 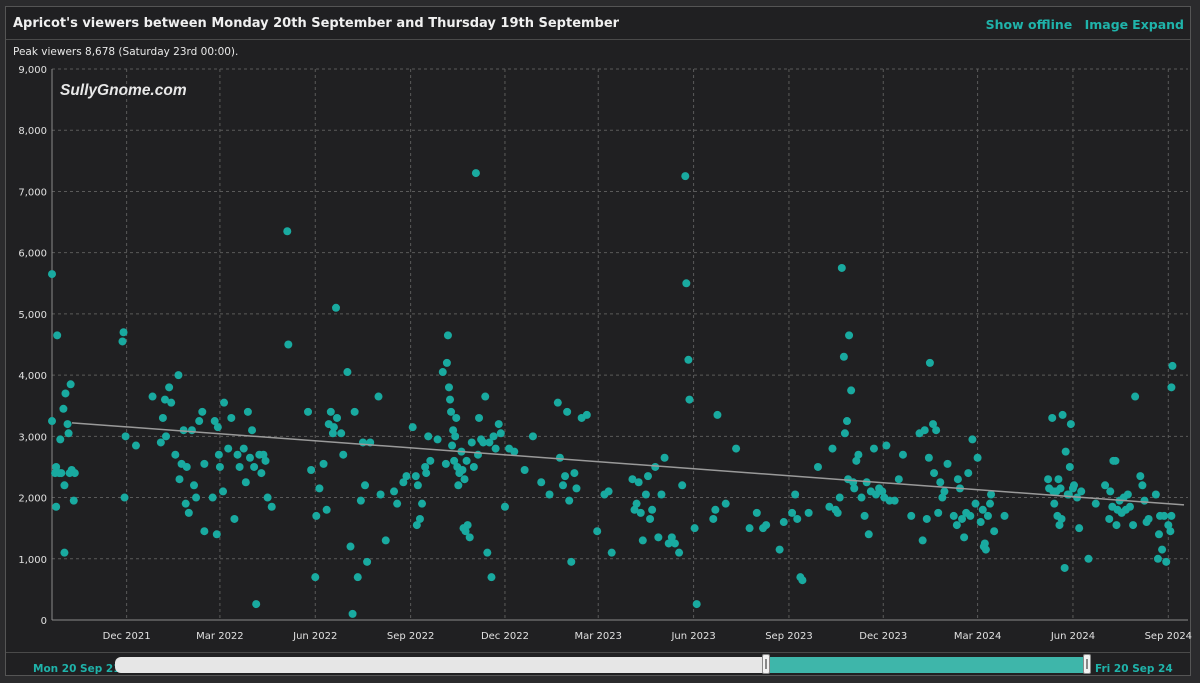 What do you see at coordinates (978, 636) in the screenshot?
I see `x-tick-label: Mar 2024` at bounding box center [978, 636].